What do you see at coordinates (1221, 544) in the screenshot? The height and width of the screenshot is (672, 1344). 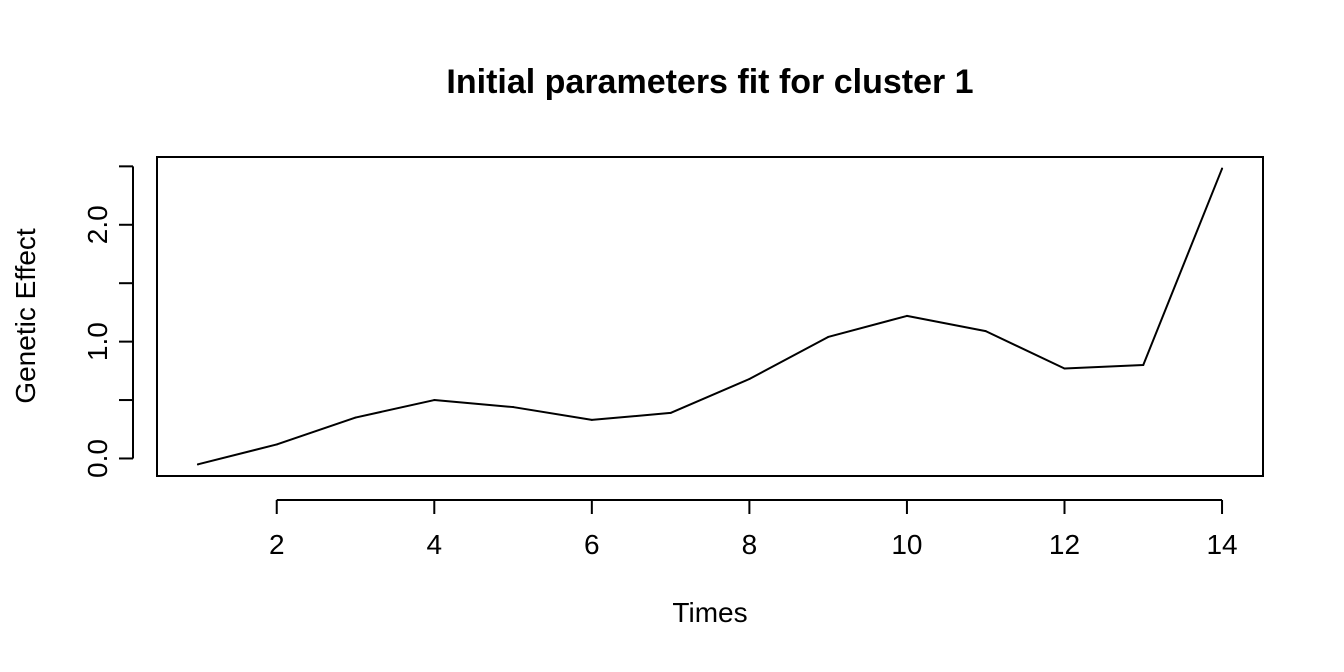 I see `x-tick-label: 14` at bounding box center [1221, 544].